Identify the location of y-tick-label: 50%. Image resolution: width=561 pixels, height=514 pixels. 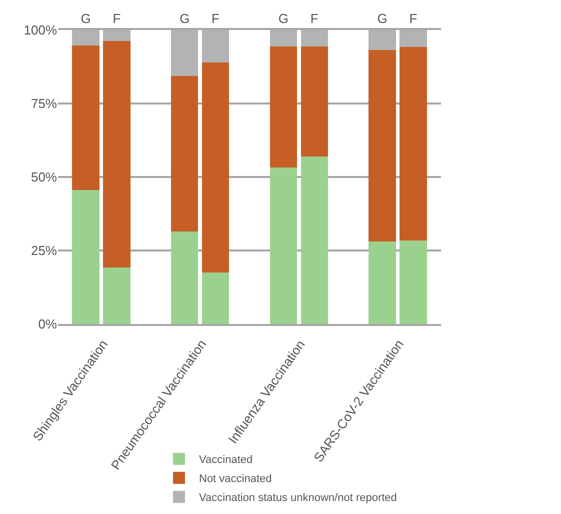
(44, 177).